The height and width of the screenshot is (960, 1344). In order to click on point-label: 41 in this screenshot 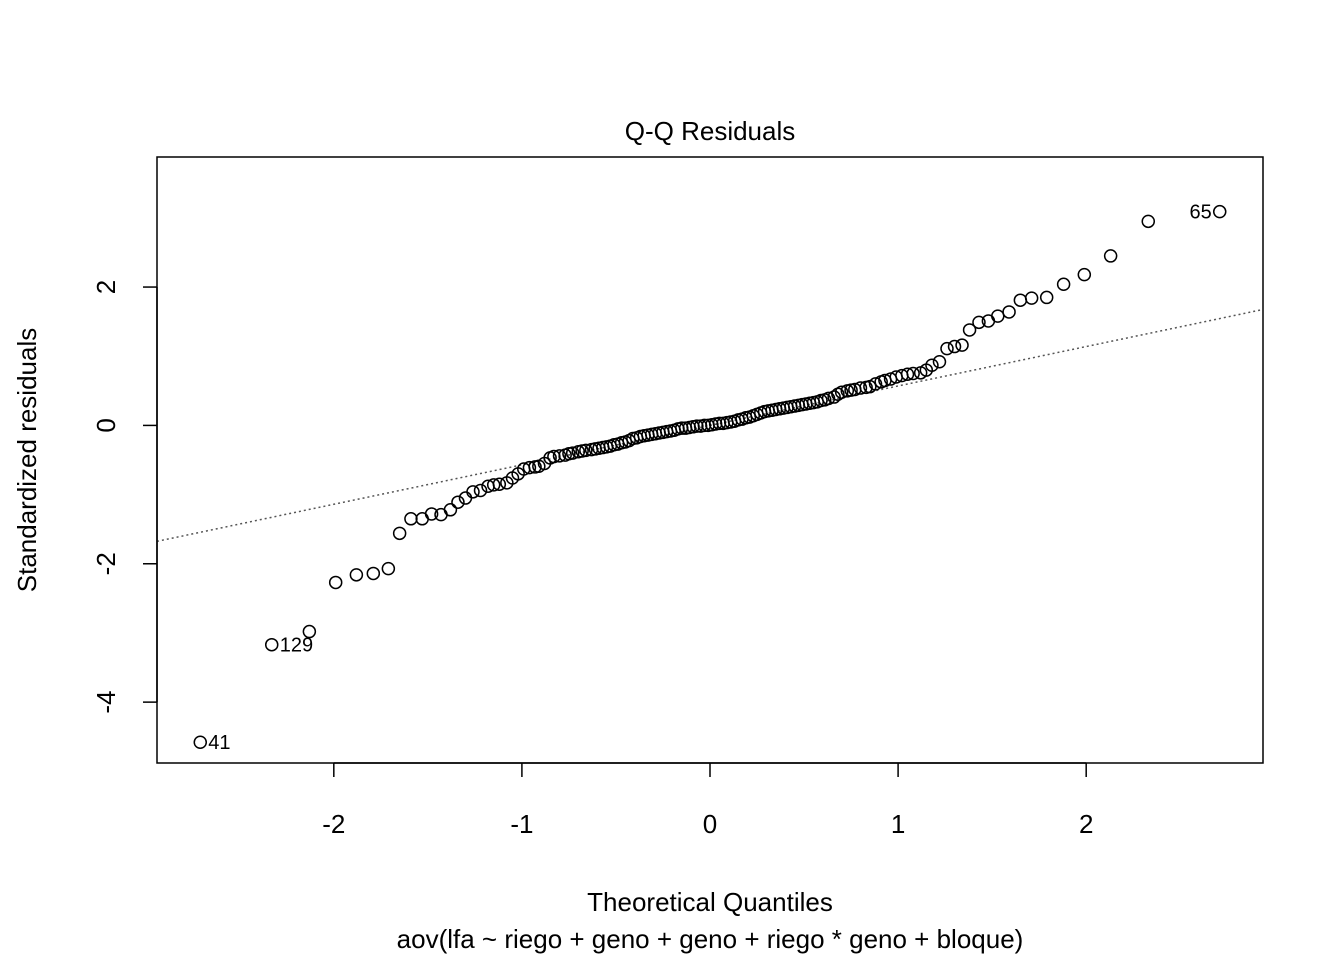, I will do `click(219, 743)`.